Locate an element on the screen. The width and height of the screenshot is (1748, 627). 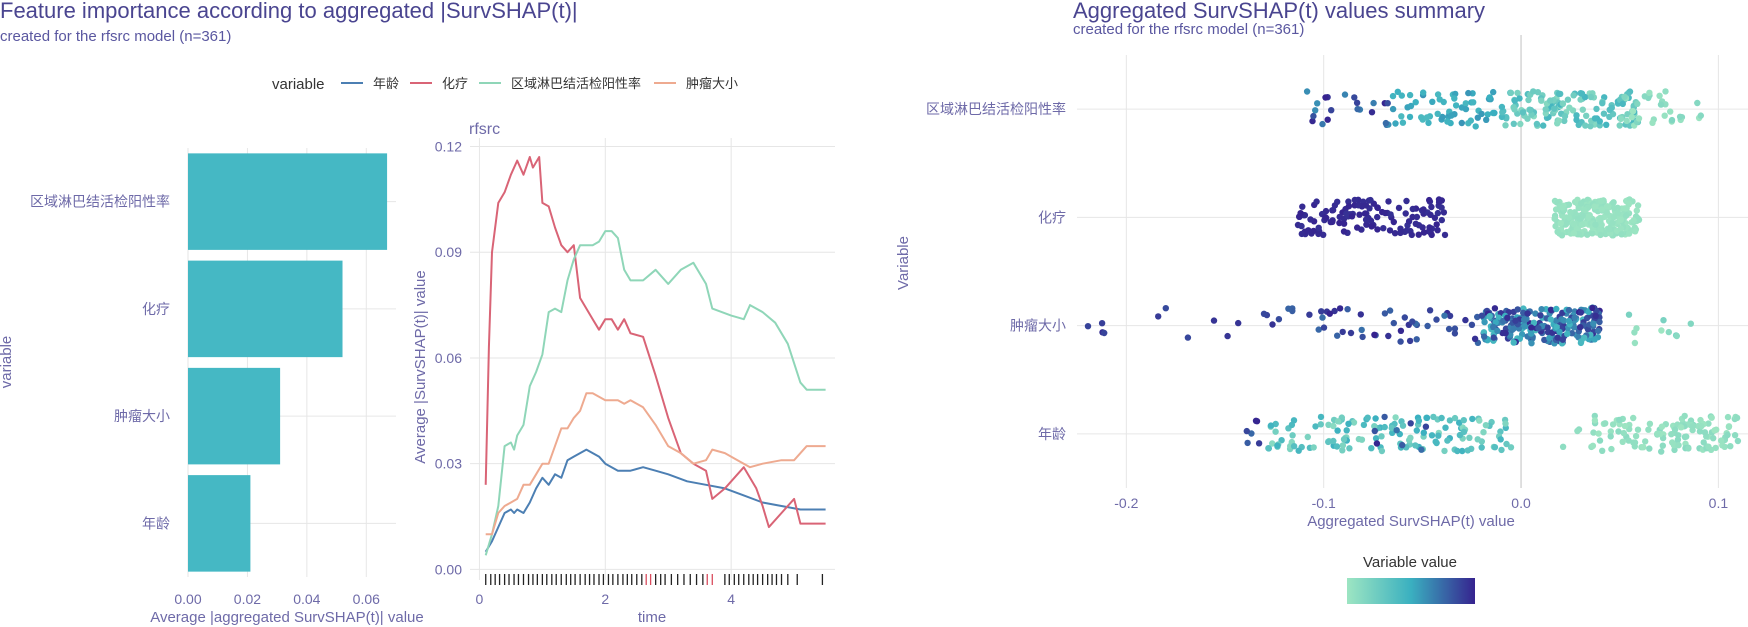
line-legend: variable 年龄 化疗 区域淋巴结活检阳性率 肿瘤大小 is located at coordinates (505, 84).